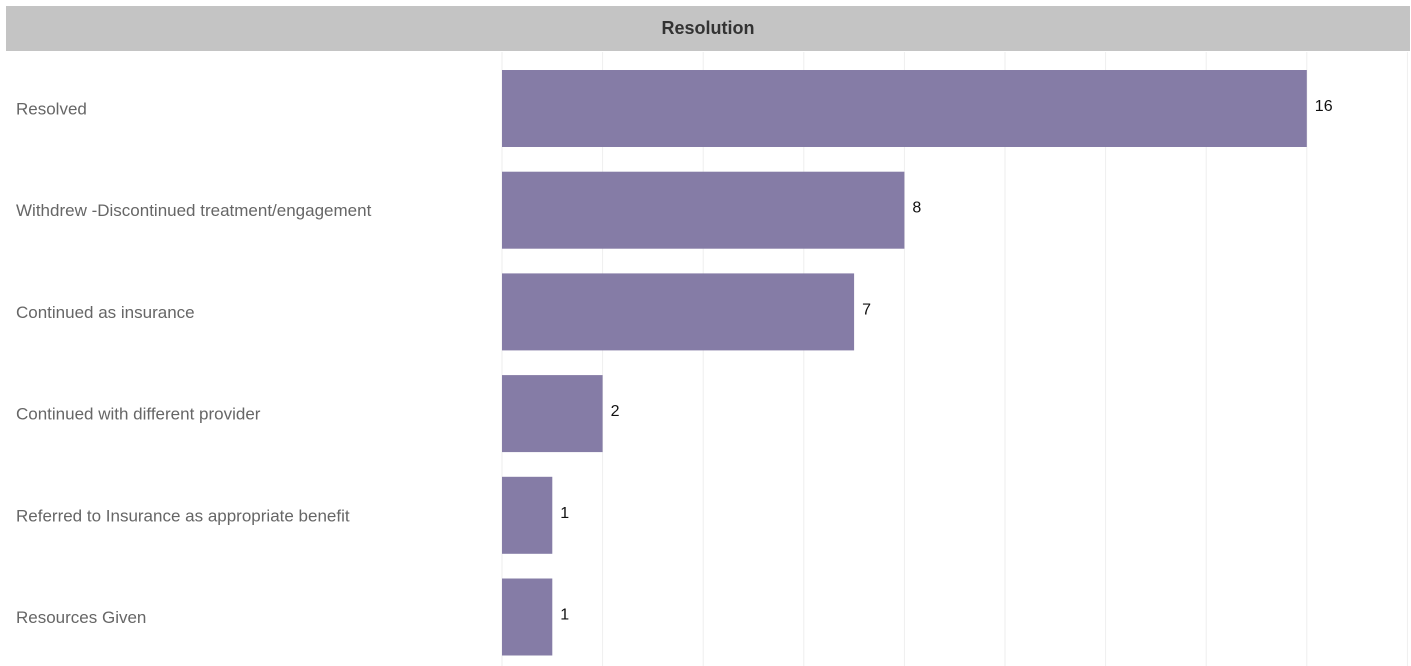  Describe the element at coordinates (615, 411) in the screenshot. I see `value-label: 2` at that location.